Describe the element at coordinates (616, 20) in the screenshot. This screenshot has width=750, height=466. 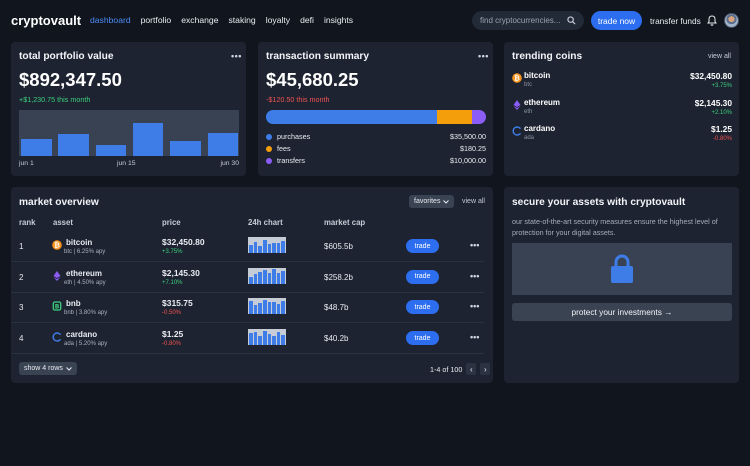
I see `trade-now-button: trade now` at that location.